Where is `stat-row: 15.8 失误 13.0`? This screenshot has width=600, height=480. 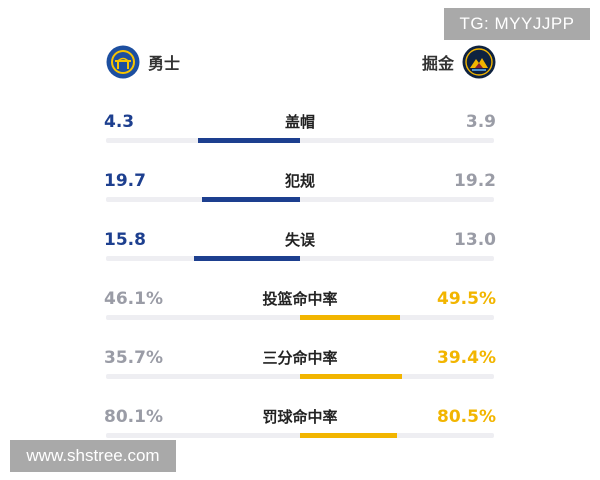
stat-row: 15.8 失误 13.0 is located at coordinates (300, 248).